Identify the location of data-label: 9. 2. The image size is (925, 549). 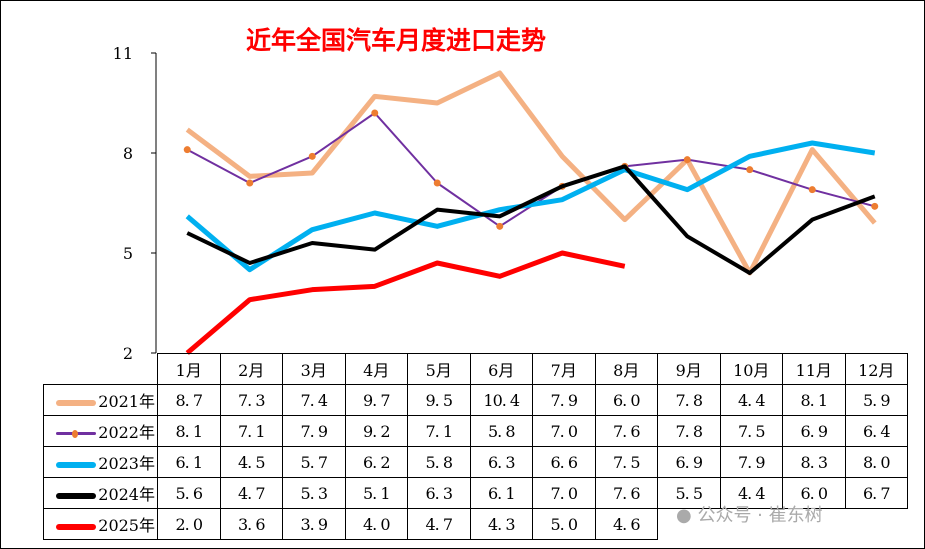
(376, 431).